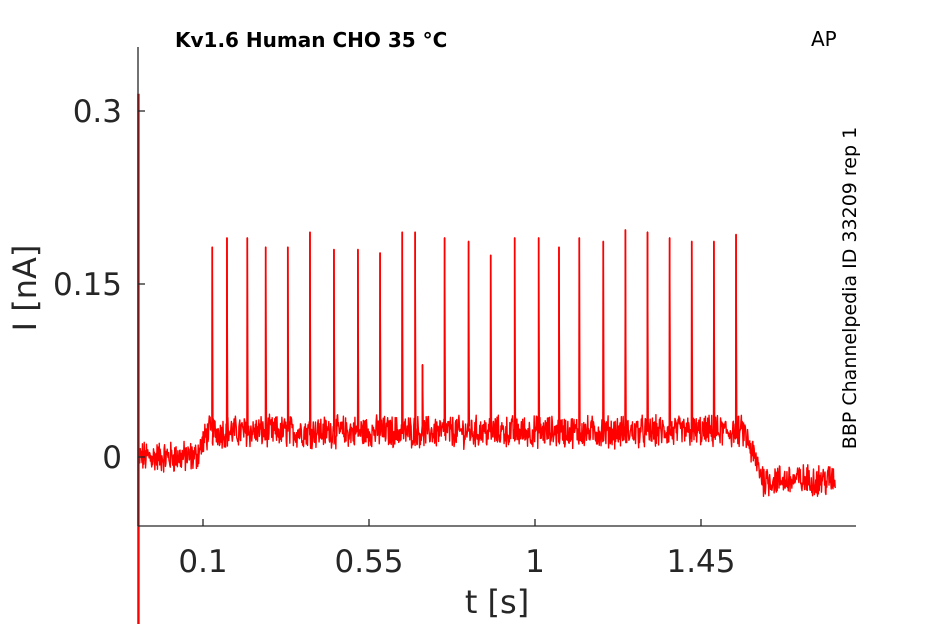  Describe the element at coordinates (97, 112) in the screenshot. I see `y-tick-label: 0.3` at that location.